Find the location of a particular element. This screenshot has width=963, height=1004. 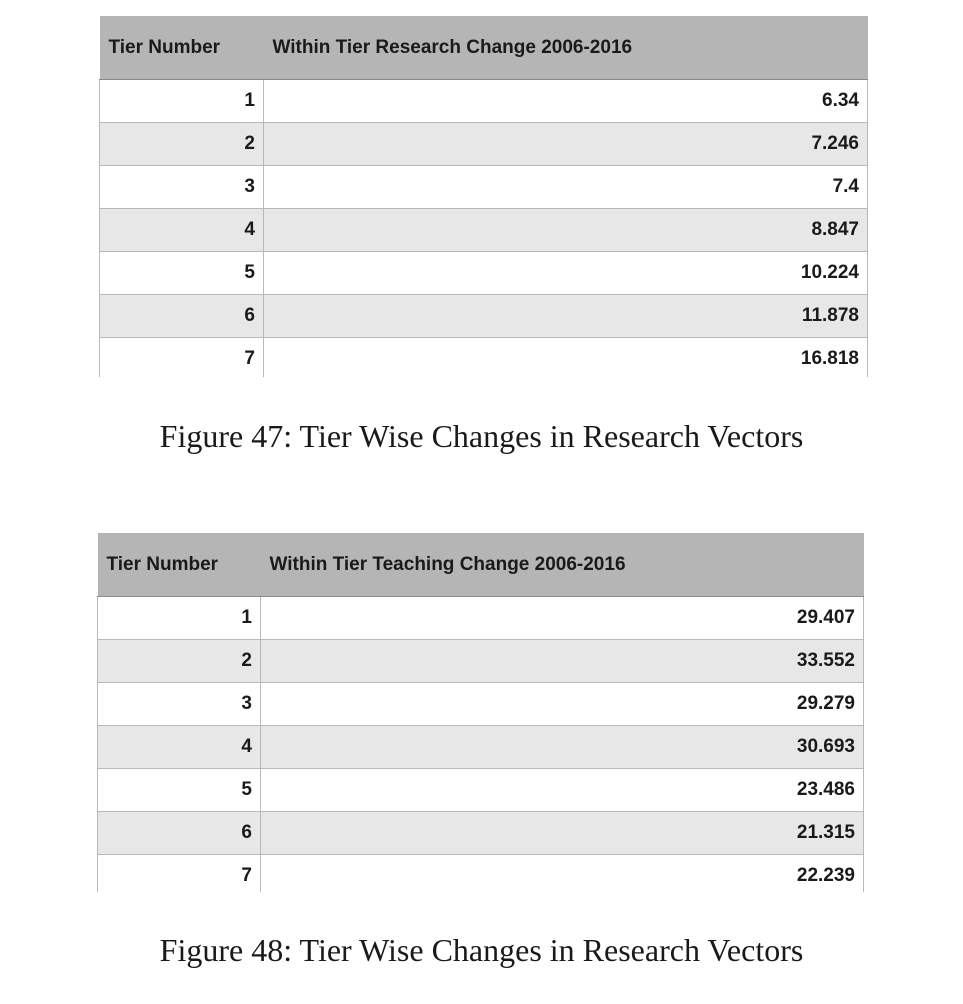

table-row: 4 8.847 is located at coordinates (483, 230).